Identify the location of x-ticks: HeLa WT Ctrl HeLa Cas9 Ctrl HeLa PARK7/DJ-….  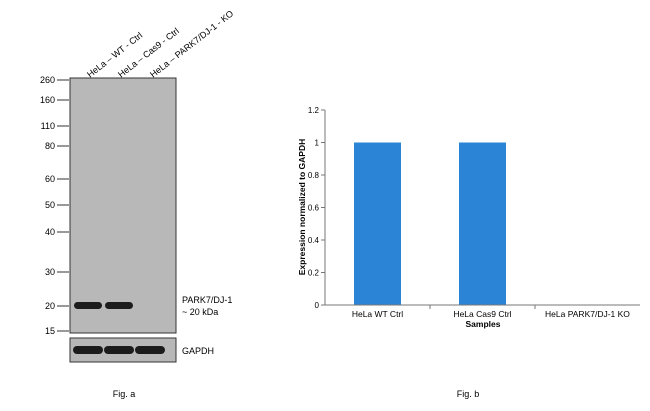
(491, 312).